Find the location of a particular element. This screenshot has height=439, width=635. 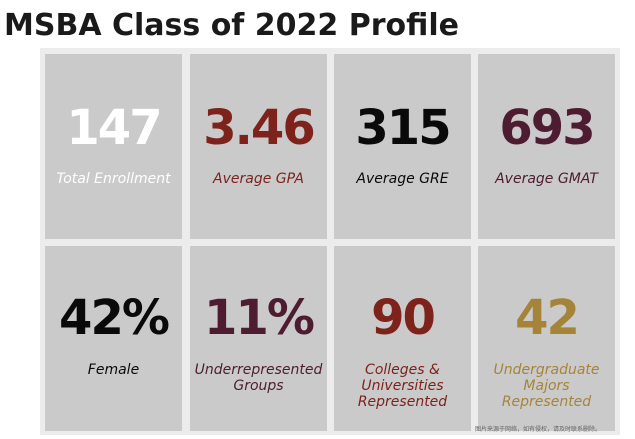

stat-tile-majors-represented: 42 Undergraduate Majors Represented is located at coordinates (546, 338).